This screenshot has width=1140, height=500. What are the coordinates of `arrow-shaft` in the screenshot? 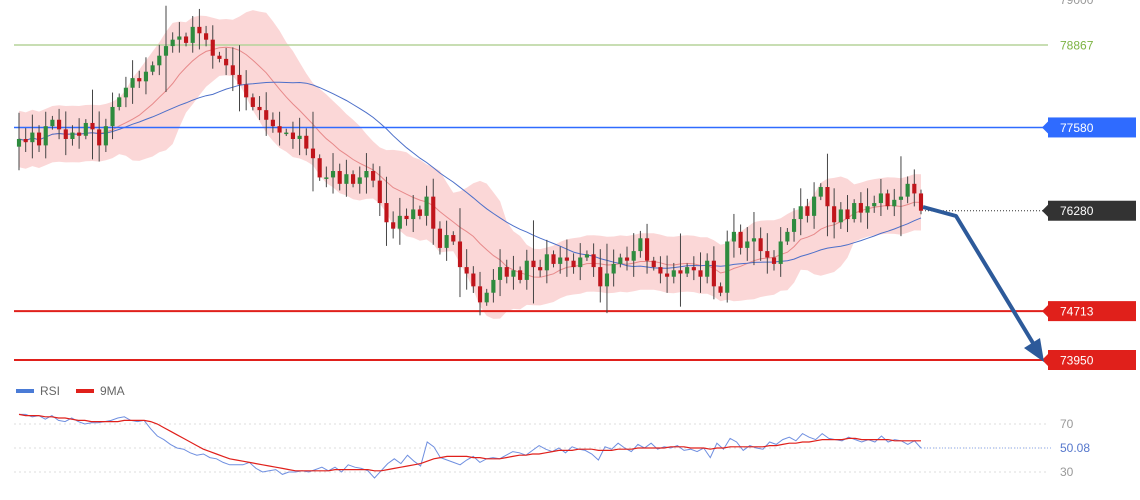 It's located at (980, 277).